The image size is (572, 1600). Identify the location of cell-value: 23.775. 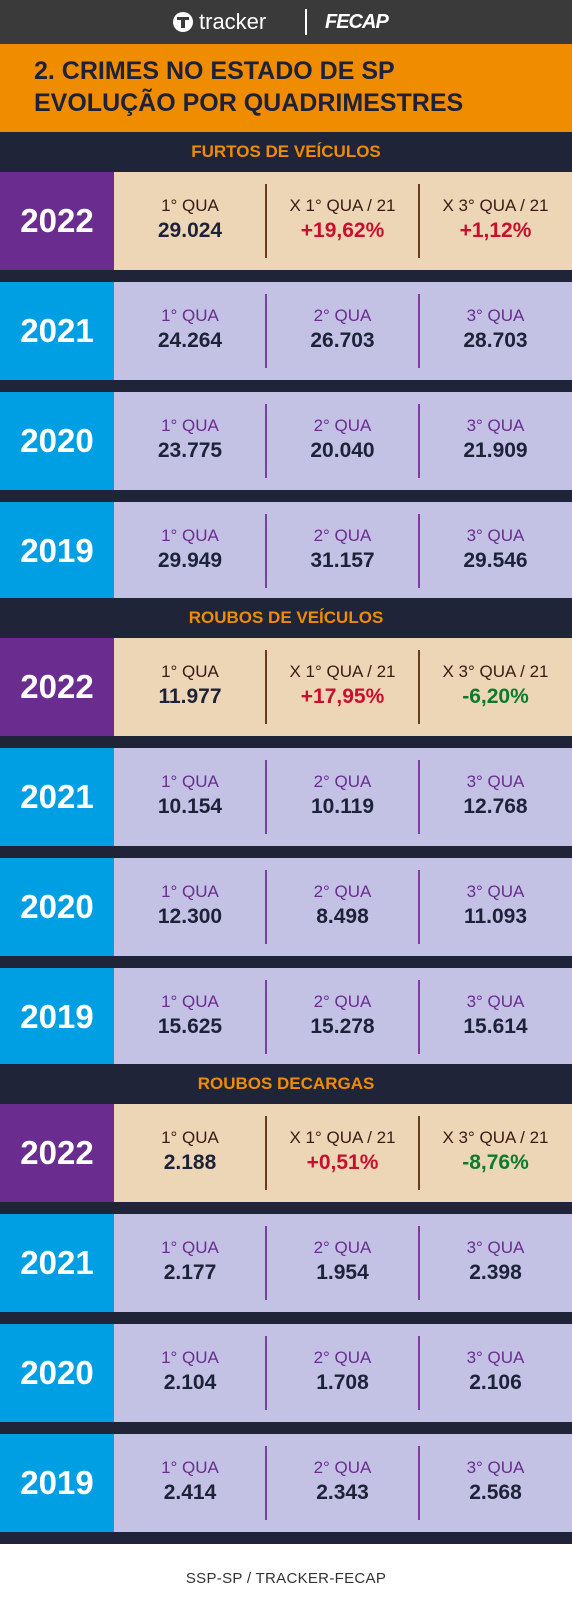
(190, 450).